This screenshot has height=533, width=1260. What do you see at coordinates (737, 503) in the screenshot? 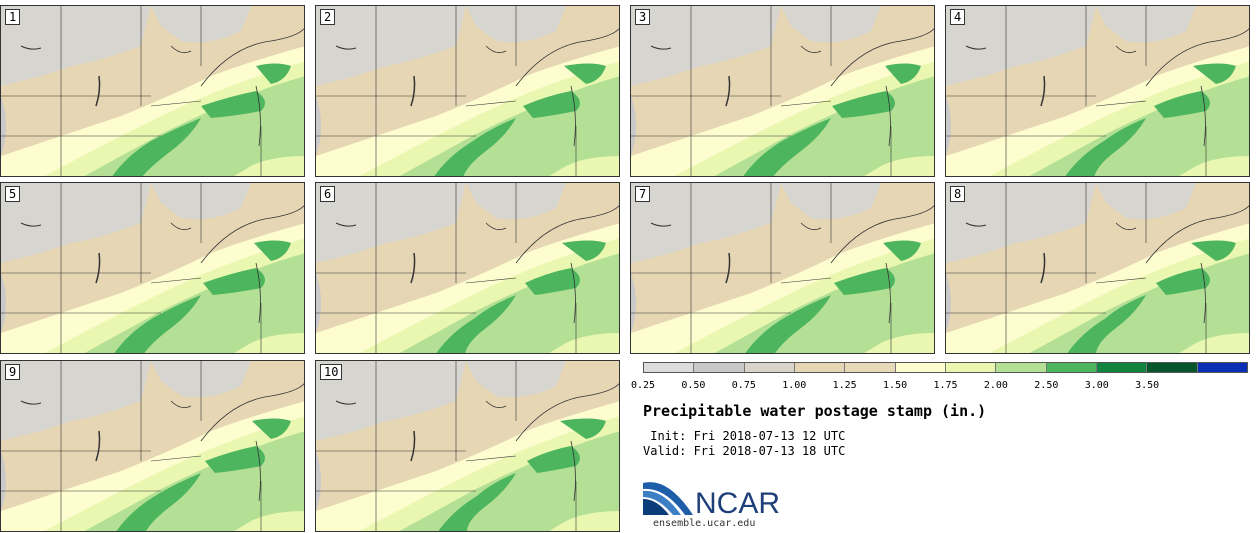
I see `ncar-logo-text: NCAR` at bounding box center [737, 503].